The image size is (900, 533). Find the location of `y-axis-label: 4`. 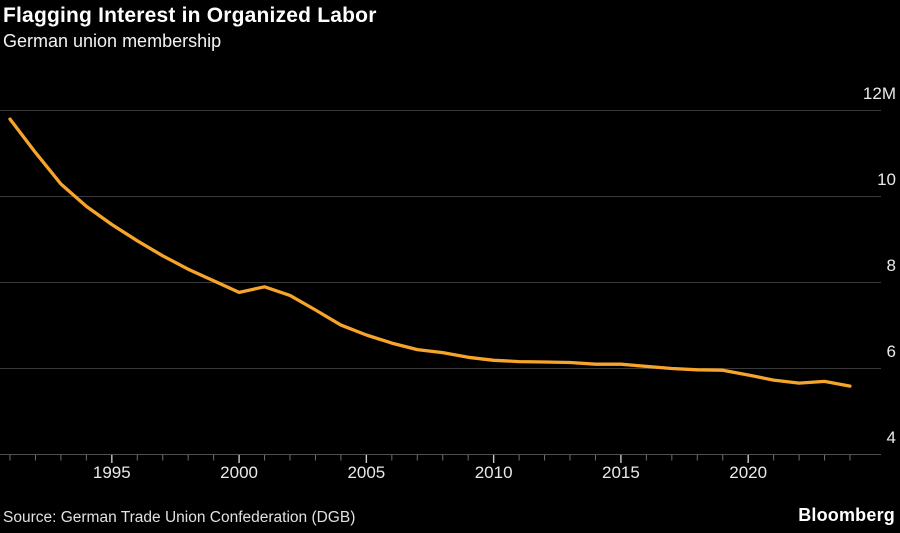

y-axis-label: 4 is located at coordinates (891, 437).